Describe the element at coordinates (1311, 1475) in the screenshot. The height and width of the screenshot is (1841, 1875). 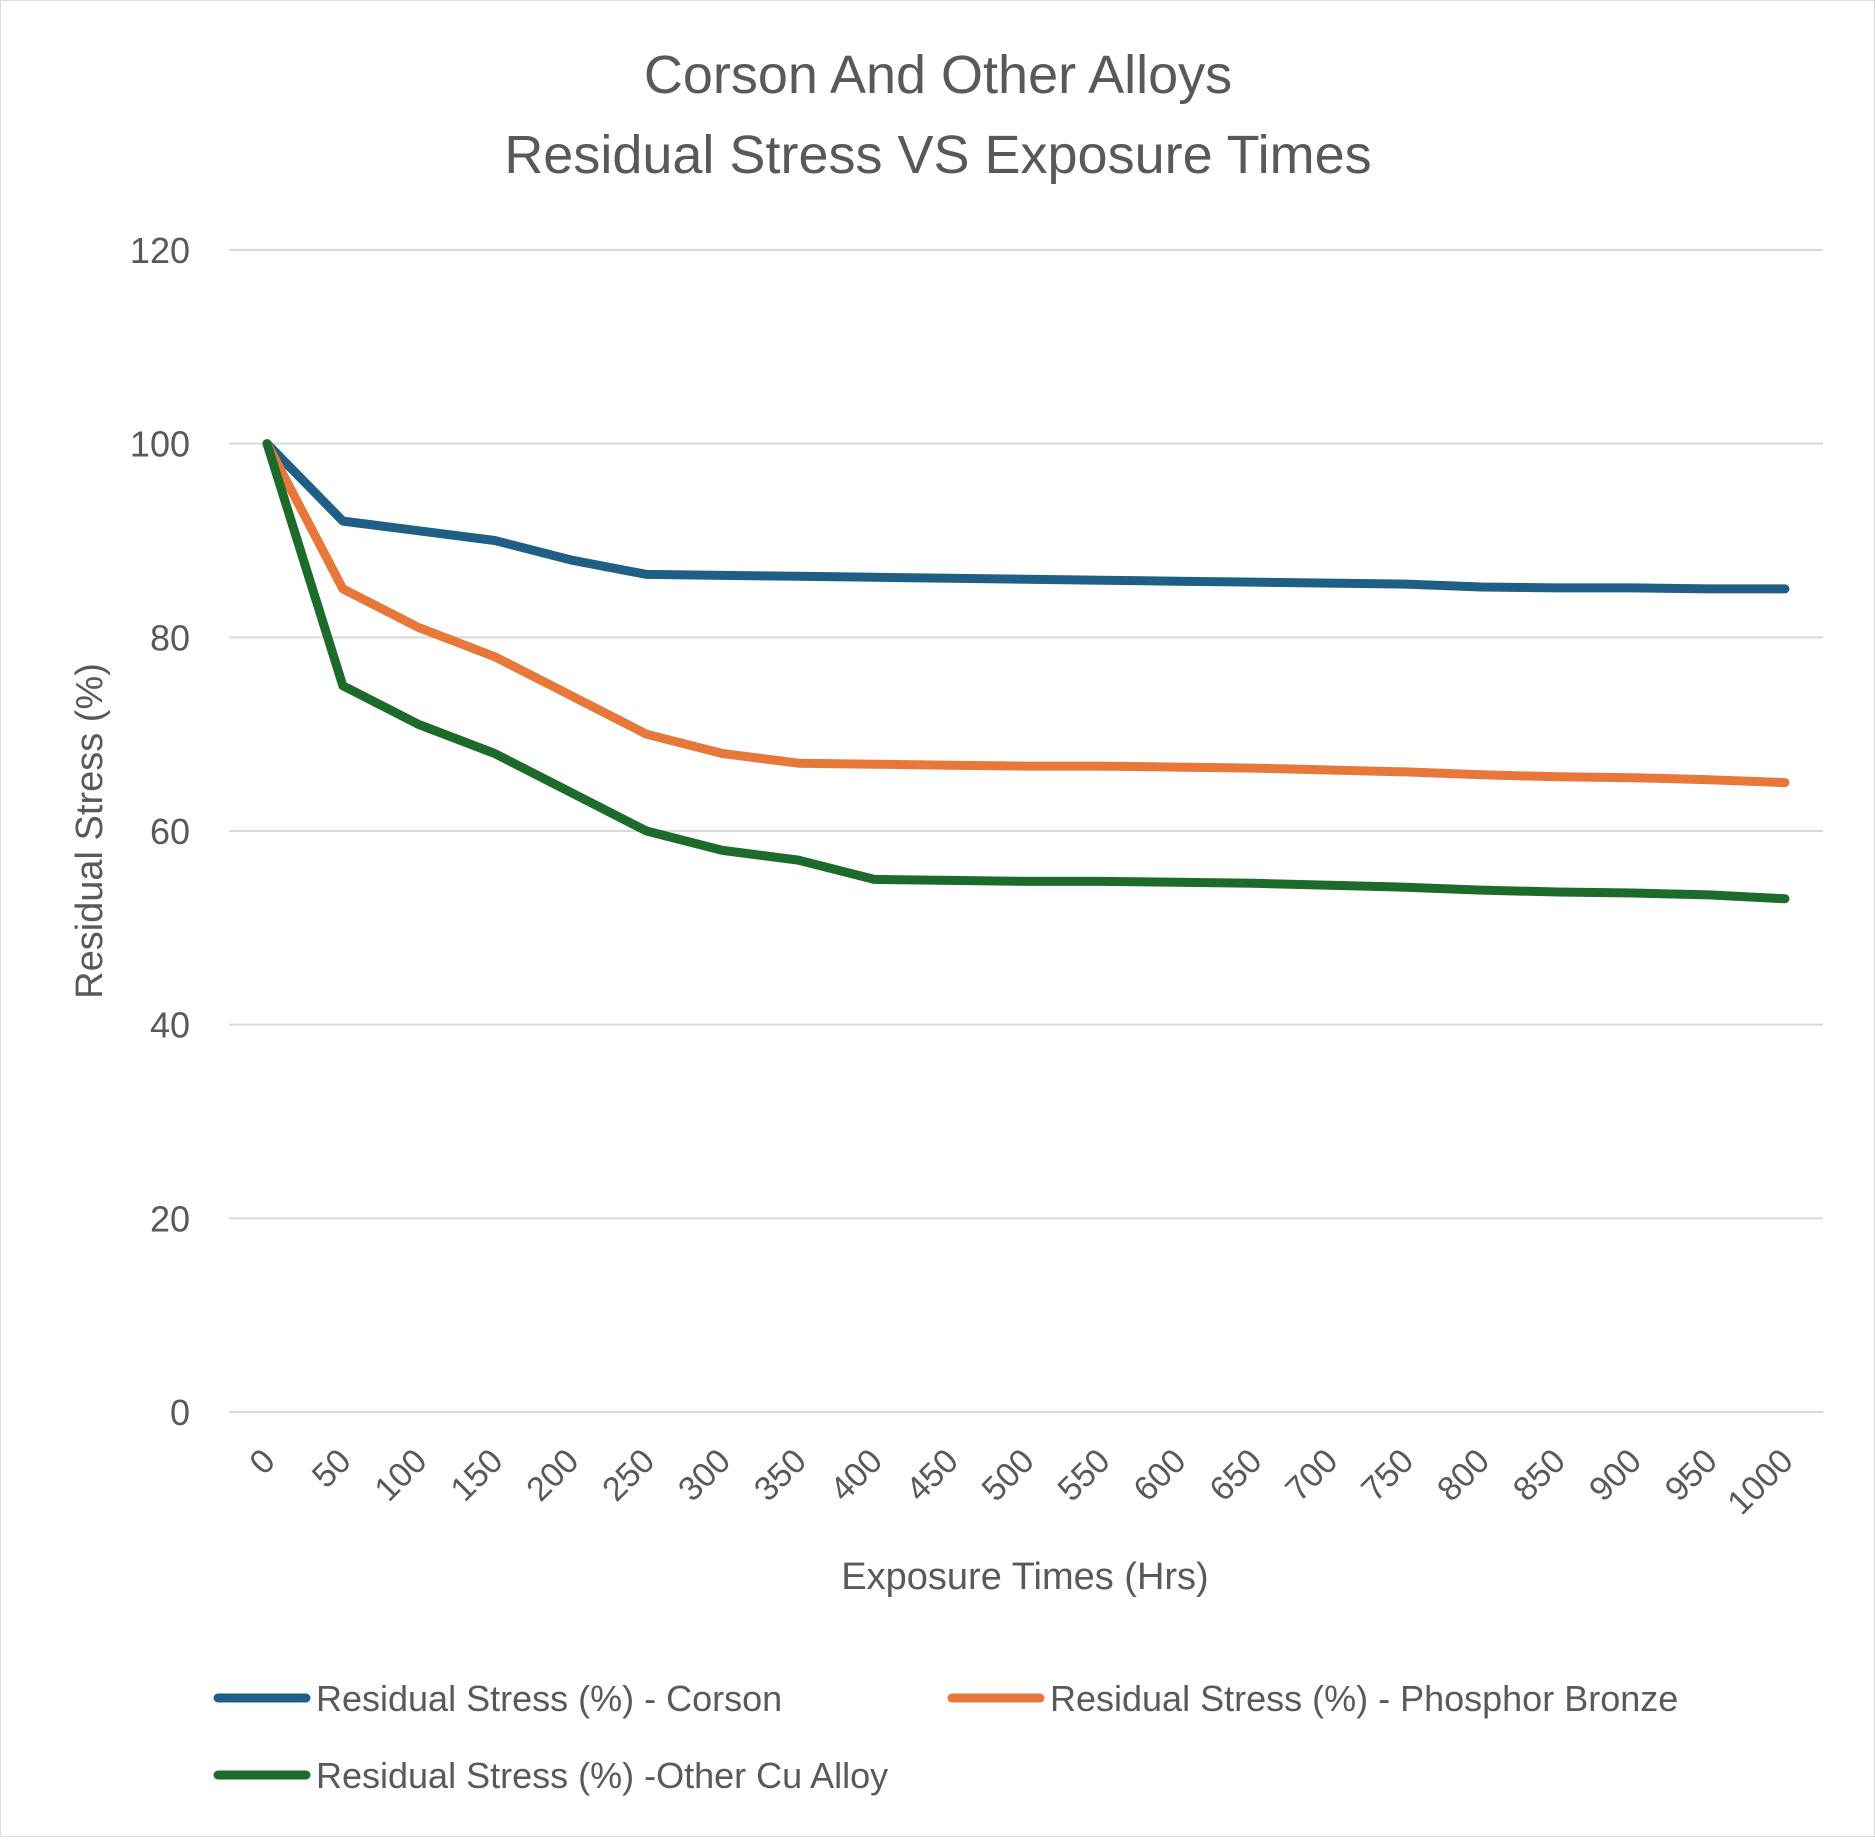
I see `x-tick-label: 700` at that location.